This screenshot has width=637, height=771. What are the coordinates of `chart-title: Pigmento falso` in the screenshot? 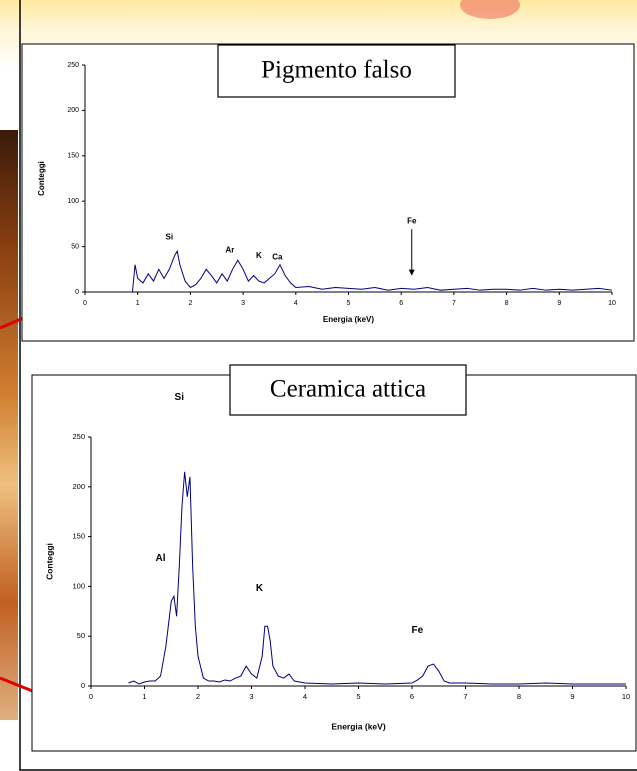 It's located at (336, 70).